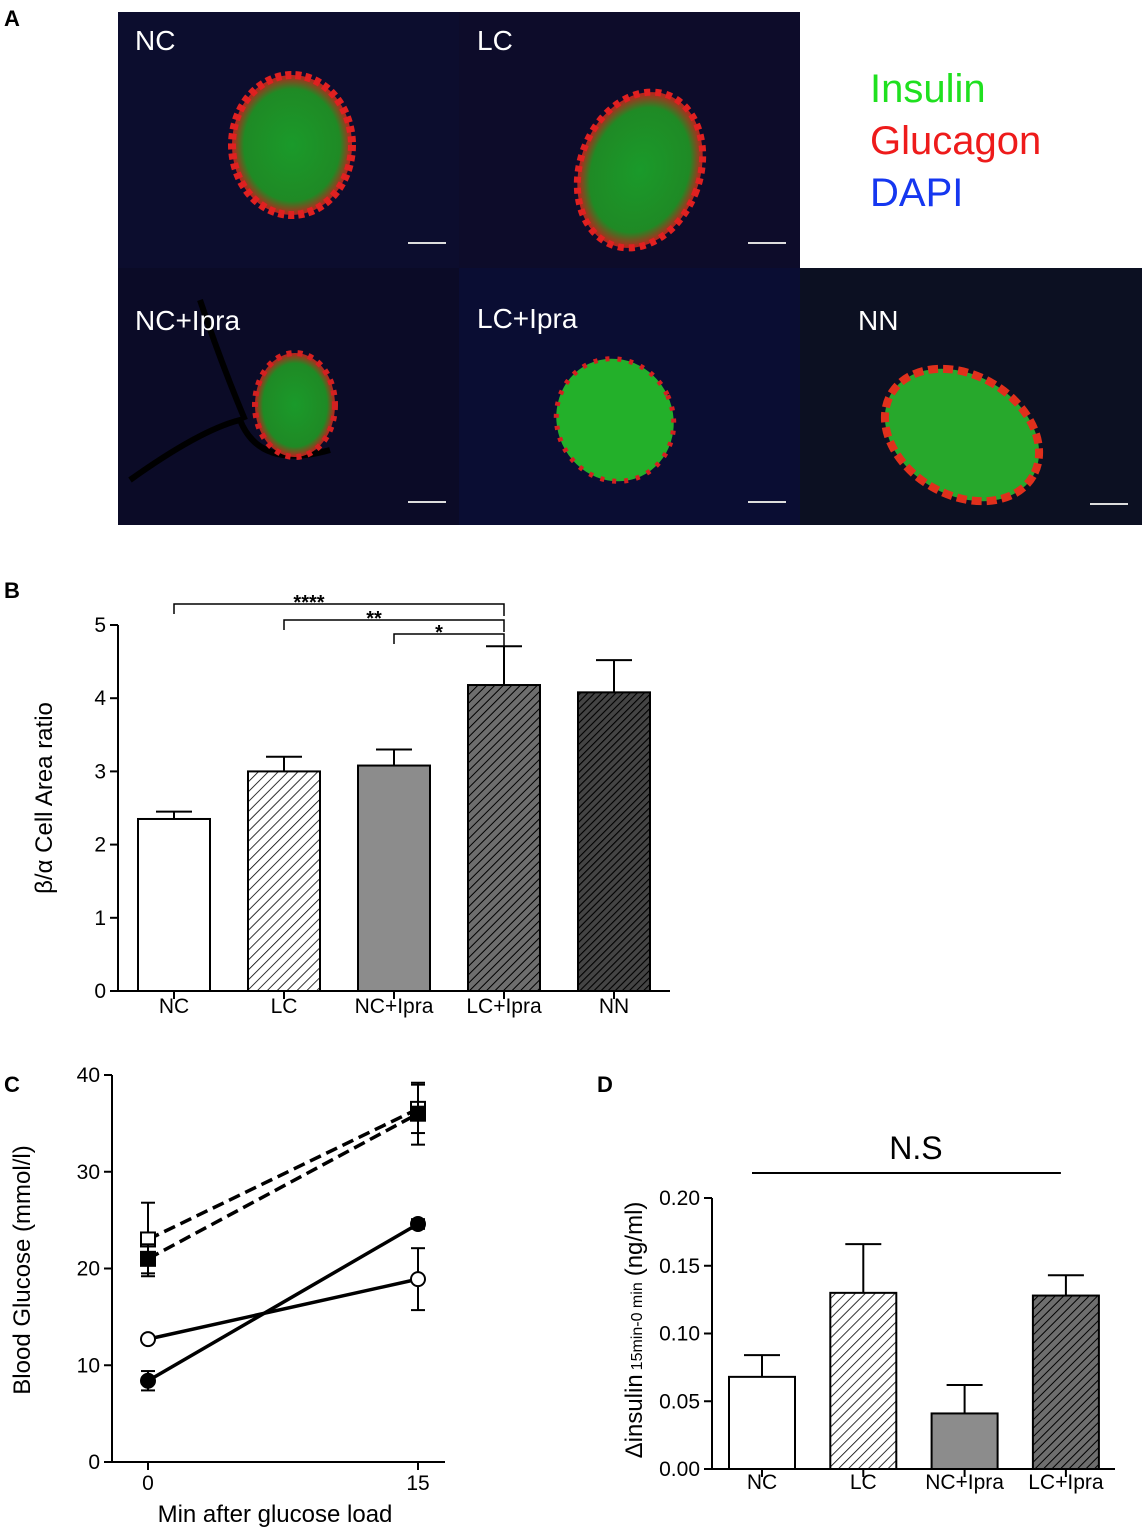  What do you see at coordinates (88, 1075) in the screenshot?
I see `y-tick-label: 40` at bounding box center [88, 1075].